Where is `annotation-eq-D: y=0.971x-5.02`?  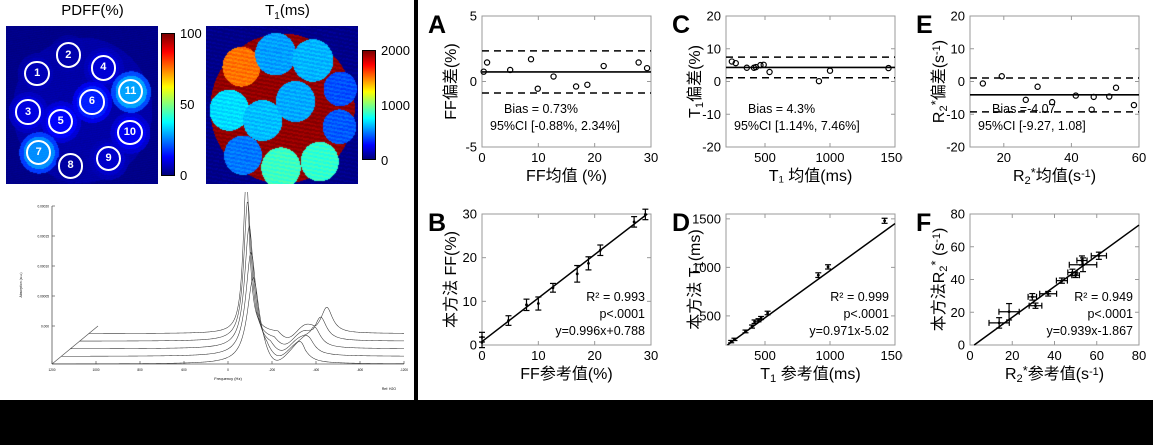 annotation-eq-D: y=0.971x-5.02 is located at coordinates (849, 331).